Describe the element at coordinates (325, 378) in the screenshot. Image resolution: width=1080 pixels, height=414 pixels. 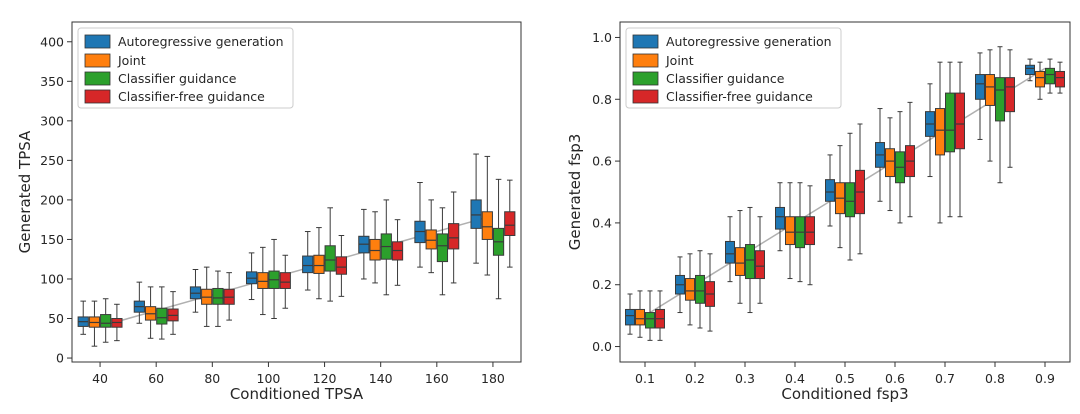
I see `tpsa-x-tick-label: 120` at that location.